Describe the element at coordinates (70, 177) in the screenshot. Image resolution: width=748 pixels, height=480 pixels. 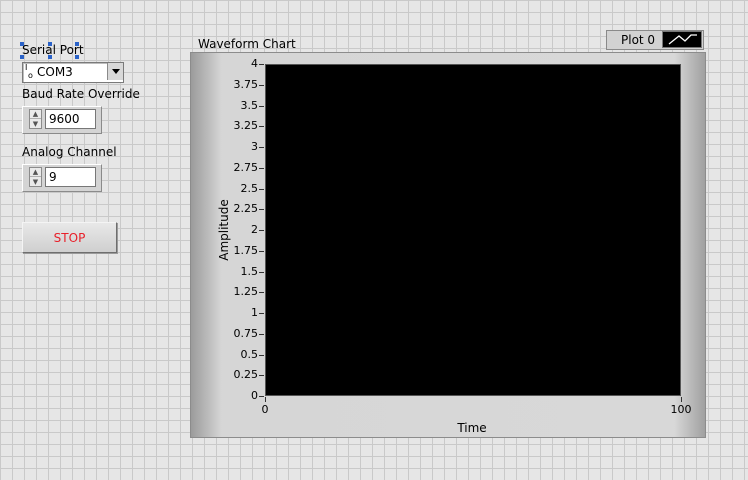
I see `analog-channel-input: 9` at that location.